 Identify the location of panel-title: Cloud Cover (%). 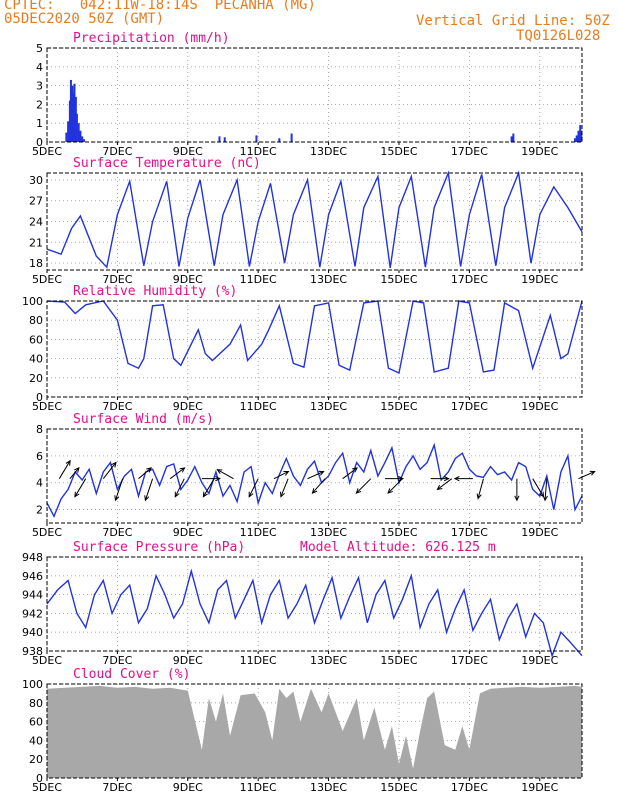
(131, 674).